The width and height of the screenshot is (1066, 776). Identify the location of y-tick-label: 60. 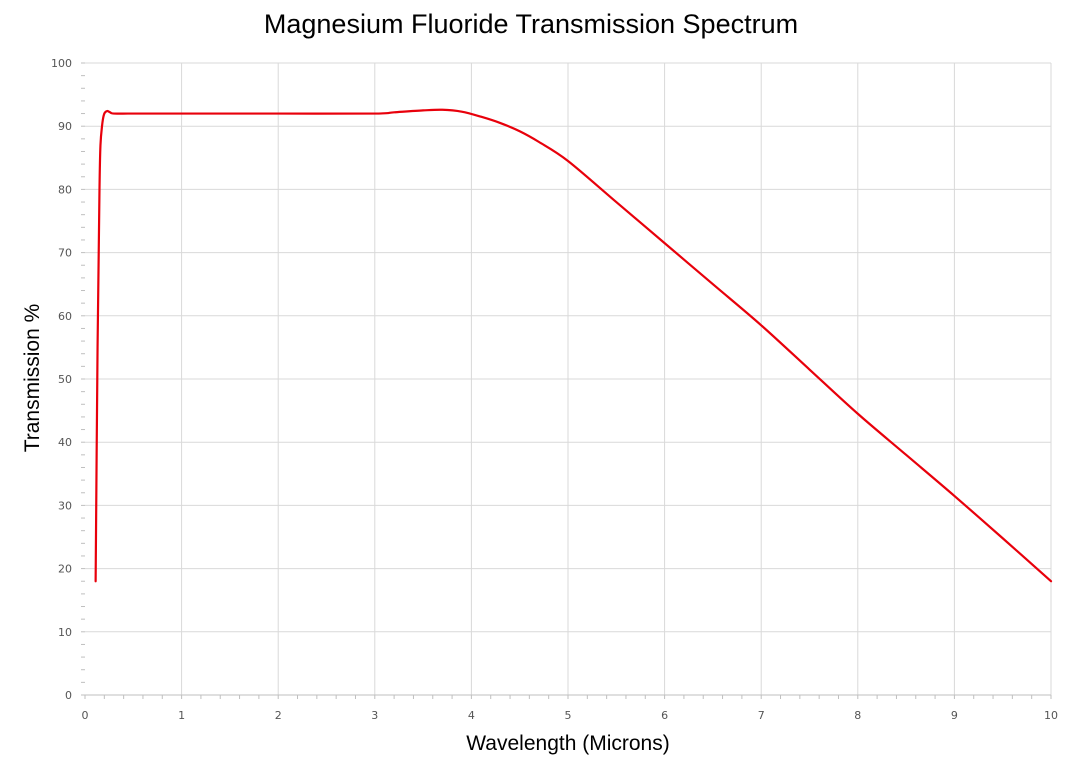
(65, 316).